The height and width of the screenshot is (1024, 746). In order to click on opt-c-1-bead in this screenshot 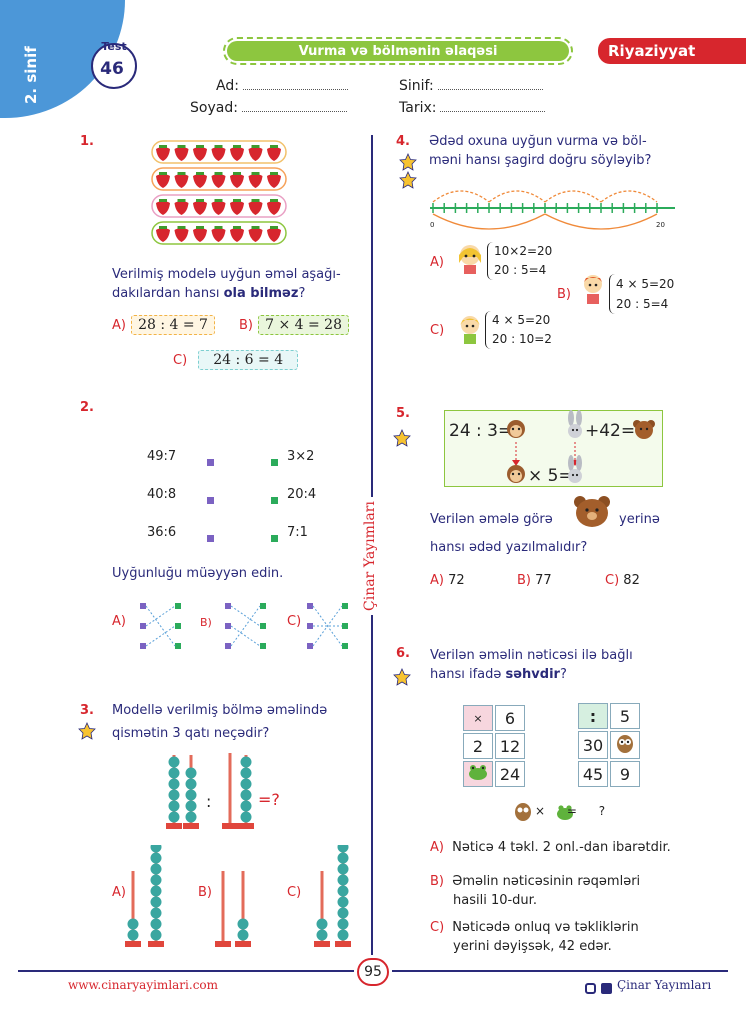, I will do `click(322, 924)`.